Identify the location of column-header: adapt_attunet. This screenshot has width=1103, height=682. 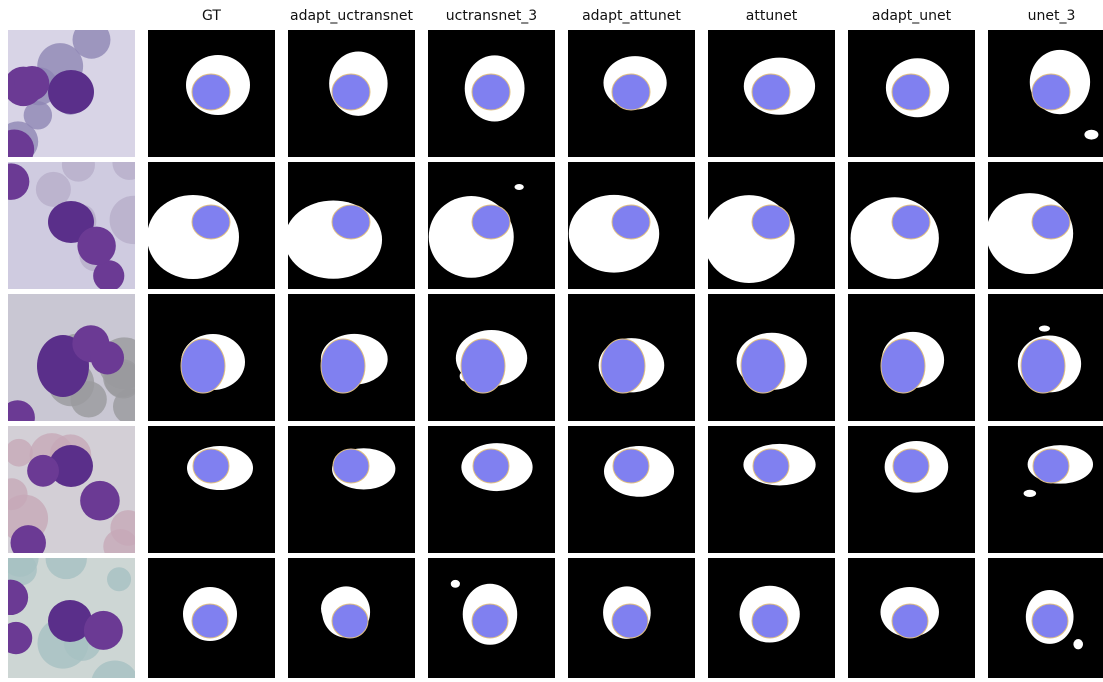
(631, 16).